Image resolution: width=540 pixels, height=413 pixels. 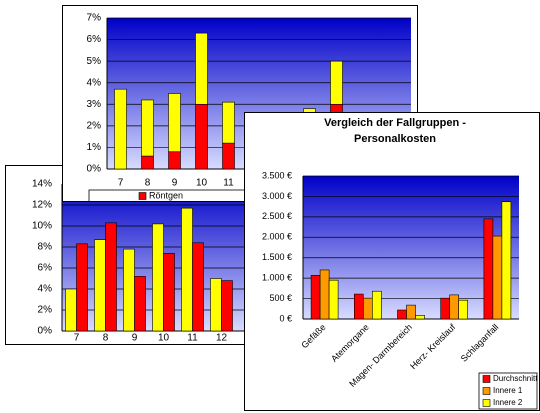 What do you see at coordinates (277, 237) in the screenshot?
I see `y-tick-label: 2.000 €` at bounding box center [277, 237].